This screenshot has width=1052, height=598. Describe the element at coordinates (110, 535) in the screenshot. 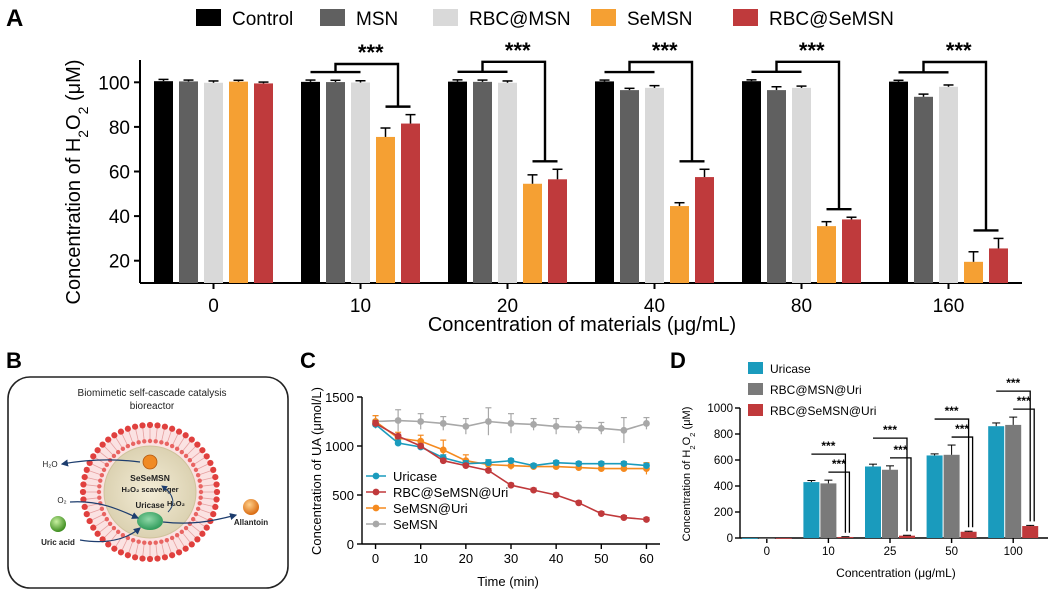

I see `uric-acid-arrow` at that location.